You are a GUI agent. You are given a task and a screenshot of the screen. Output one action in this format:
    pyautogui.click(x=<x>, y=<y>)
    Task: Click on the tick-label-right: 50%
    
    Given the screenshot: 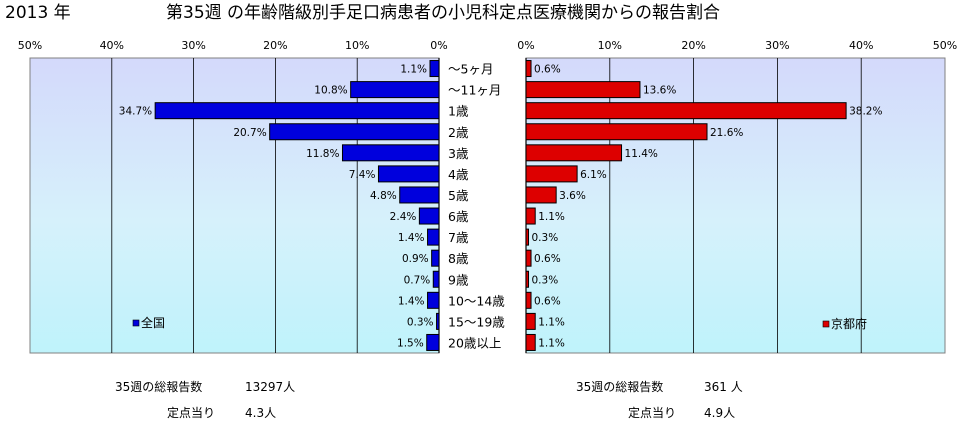 What is the action you would take?
    pyautogui.click(x=945, y=45)
    